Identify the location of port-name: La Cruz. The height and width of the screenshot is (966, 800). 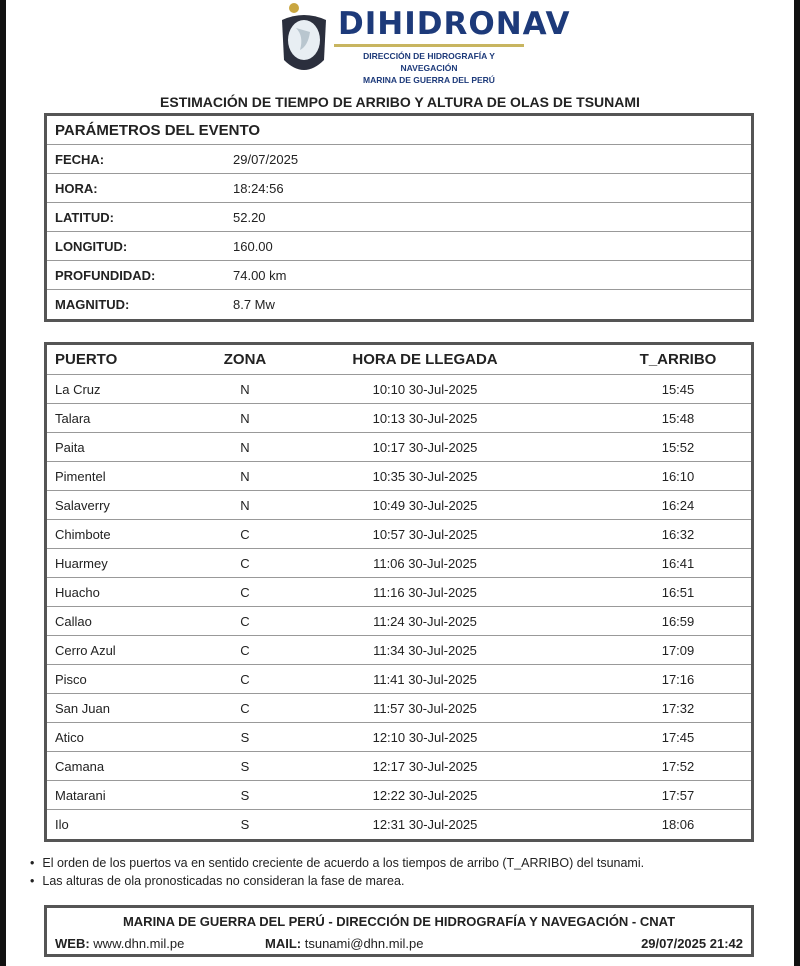
(78, 389).